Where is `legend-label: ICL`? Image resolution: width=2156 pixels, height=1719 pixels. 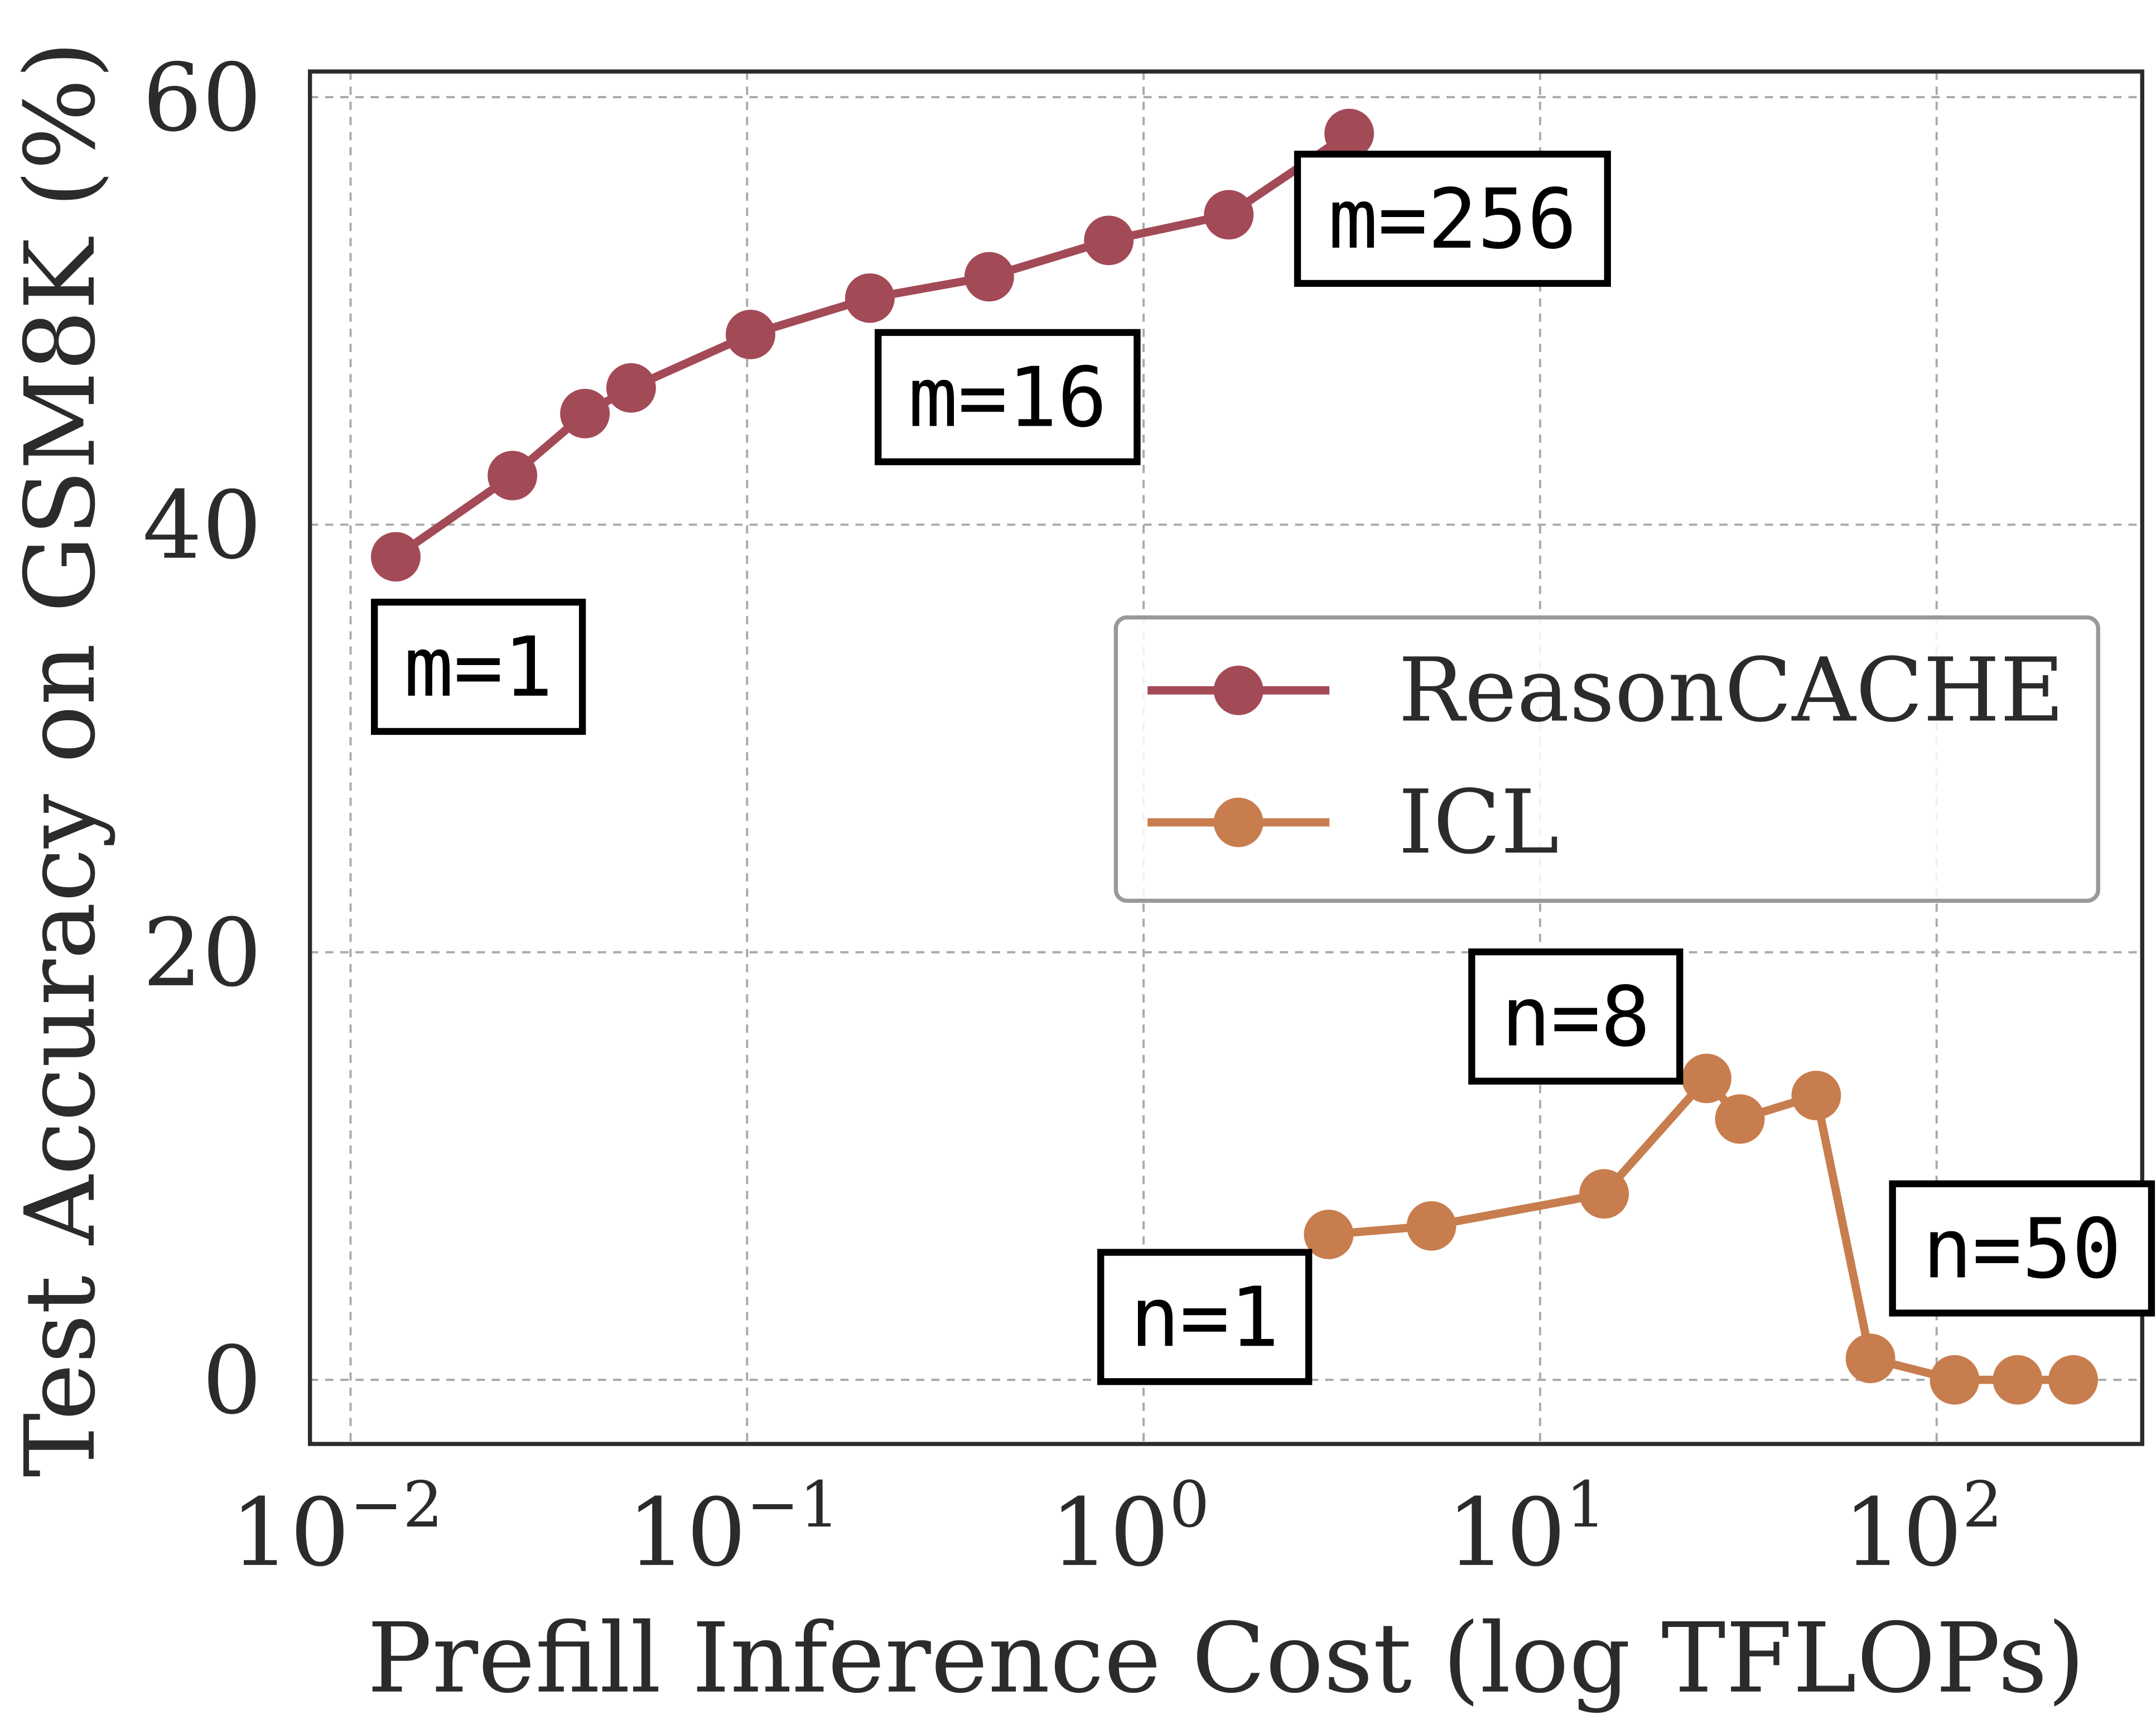
legend-label: ICL is located at coordinates (1478, 822).